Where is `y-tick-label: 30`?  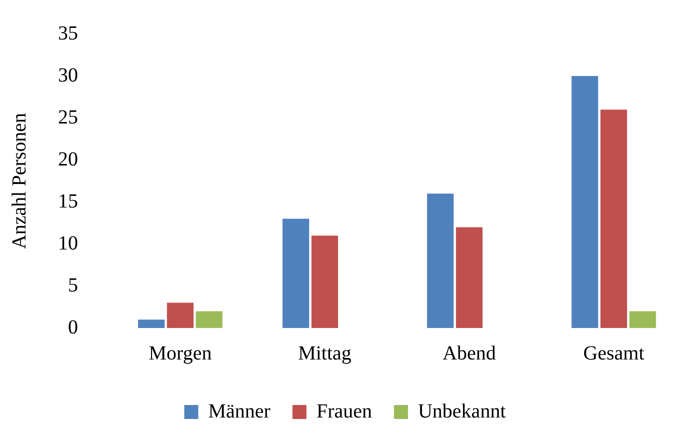 y-tick-label: 30 is located at coordinates (68, 75).